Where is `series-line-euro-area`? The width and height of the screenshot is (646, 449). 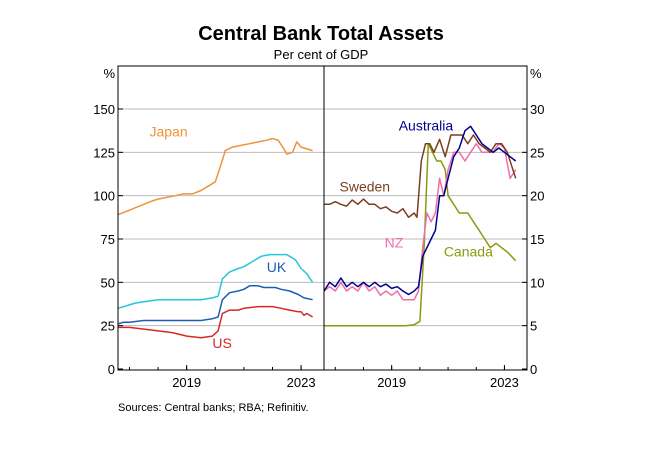 series-line-euro-area is located at coordinates (215, 281).